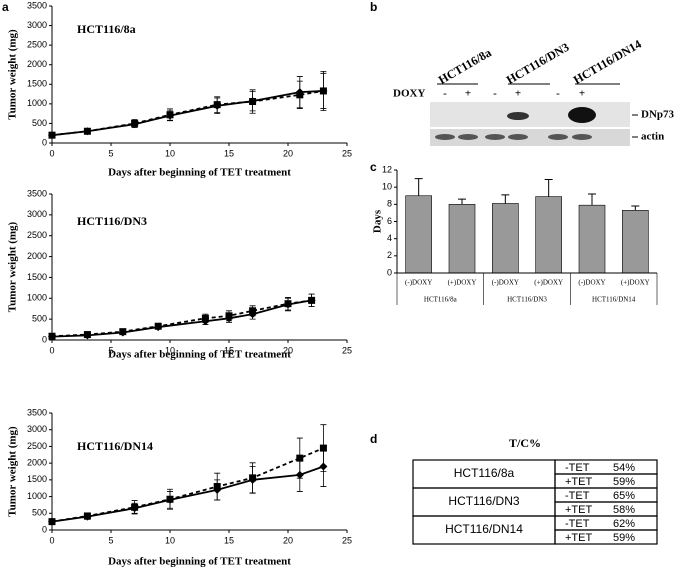 The width and height of the screenshot is (685, 575). Describe the element at coordinates (387, 169) in the screenshot. I see `y-tick-label: 12` at that location.